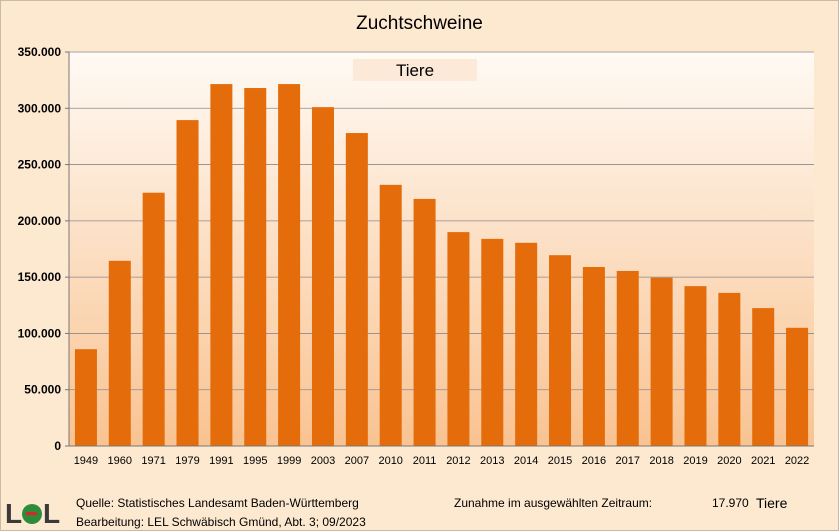 This screenshot has width=839, height=531. I want to click on x-tick-label: 2010, so click(390, 461).